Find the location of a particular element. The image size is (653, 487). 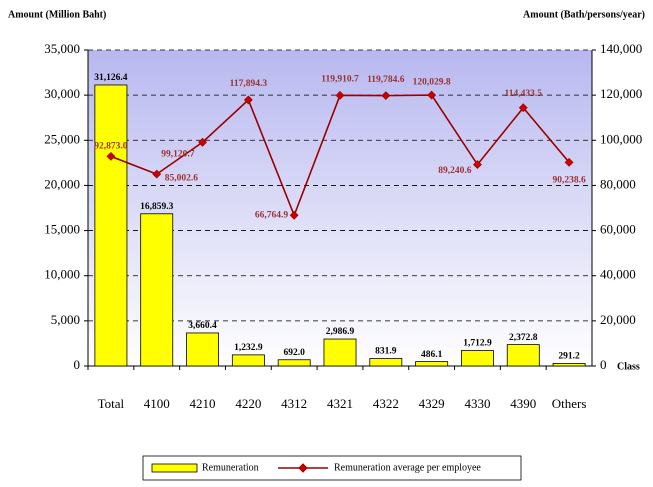

x-tick-label: 4330 is located at coordinates (477, 403).